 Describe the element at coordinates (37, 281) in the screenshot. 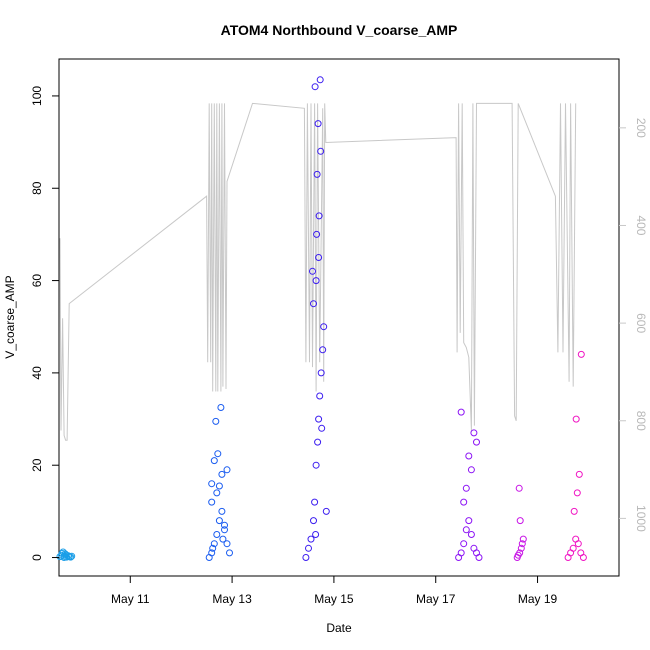

I see `y-tick-label: 60` at that location.